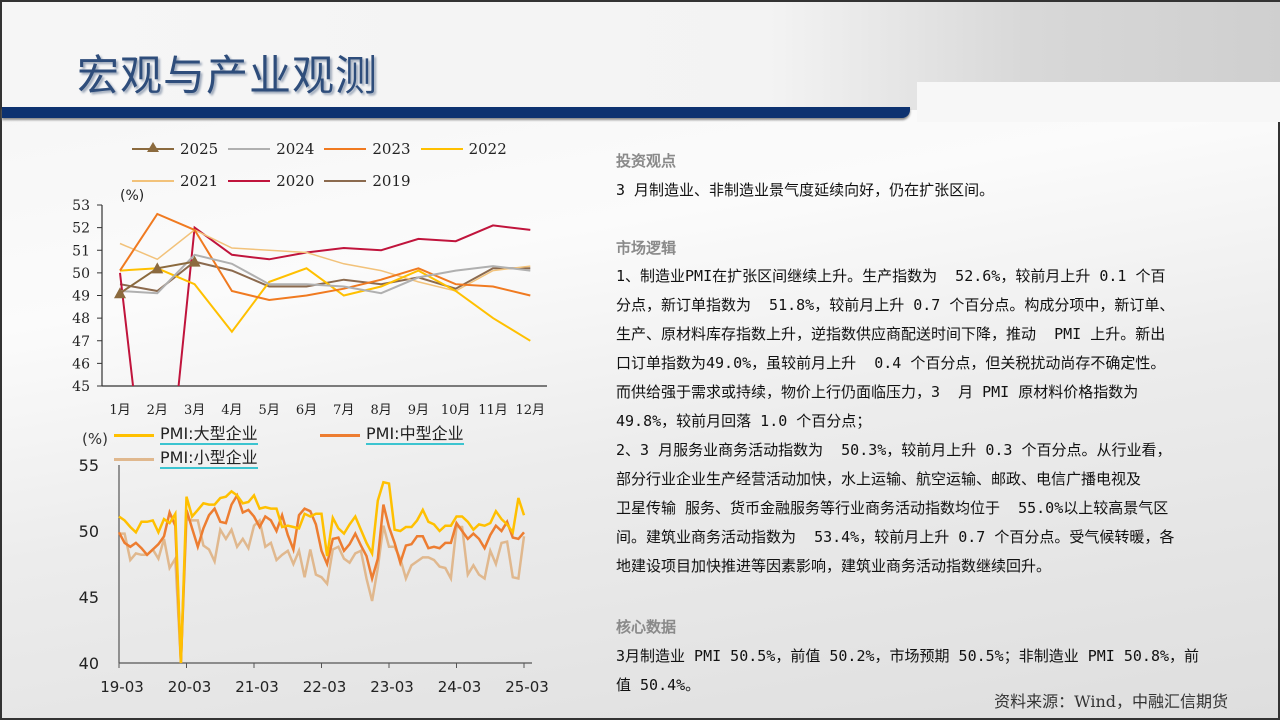 This screenshot has width=1280, height=720. I want to click on header-panel, so click(1098, 102).